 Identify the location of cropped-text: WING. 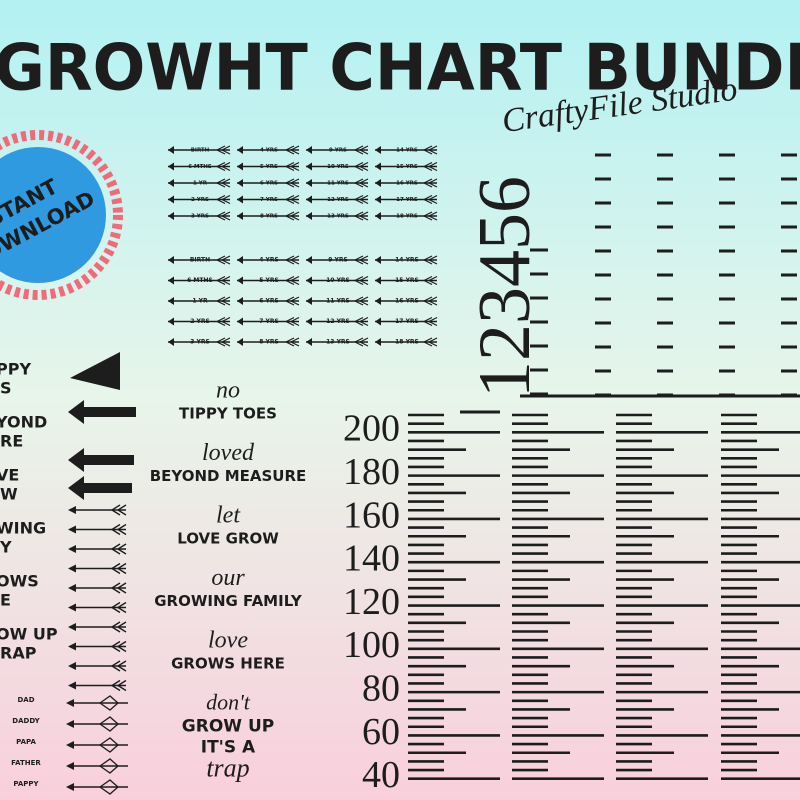
(23, 528).